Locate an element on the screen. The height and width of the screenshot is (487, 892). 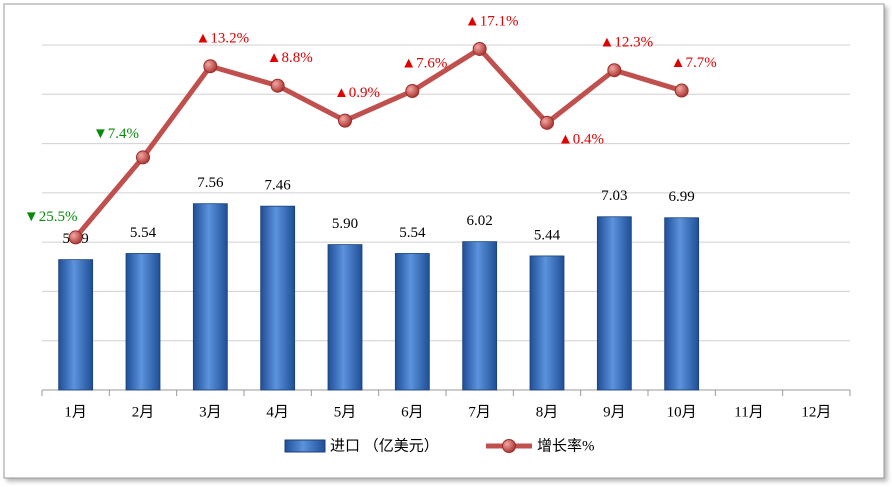
x-tick-label: 11月 is located at coordinates (748, 412).